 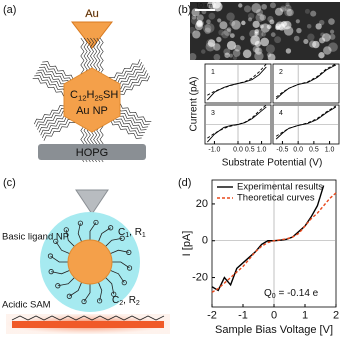 I want to click on panel-label: (b), so click(x=184, y=10).